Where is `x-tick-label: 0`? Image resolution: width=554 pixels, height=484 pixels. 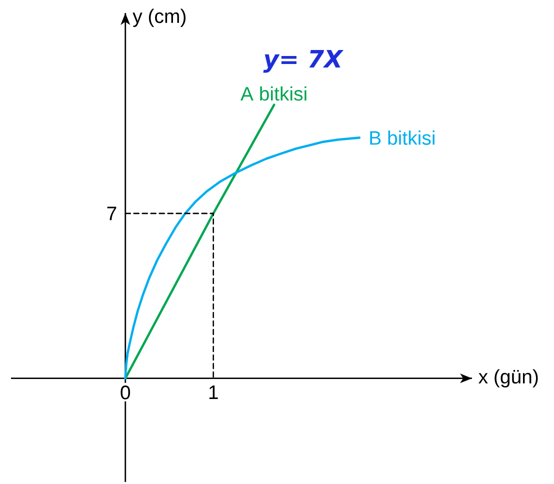 x-tick-label: 0 is located at coordinates (125, 393).